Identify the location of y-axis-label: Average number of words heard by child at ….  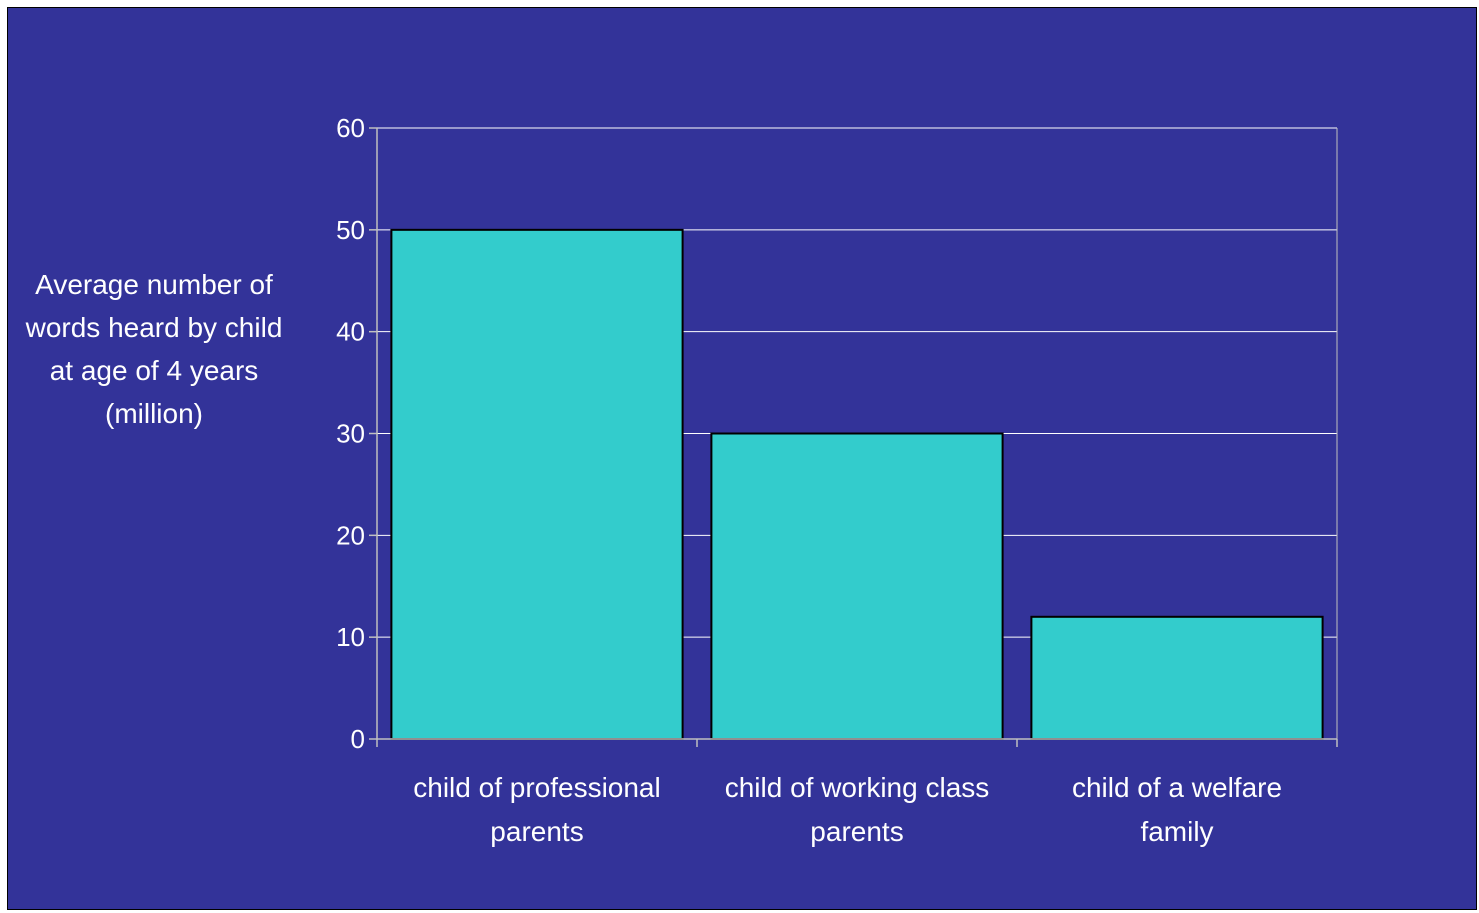
(154, 349).